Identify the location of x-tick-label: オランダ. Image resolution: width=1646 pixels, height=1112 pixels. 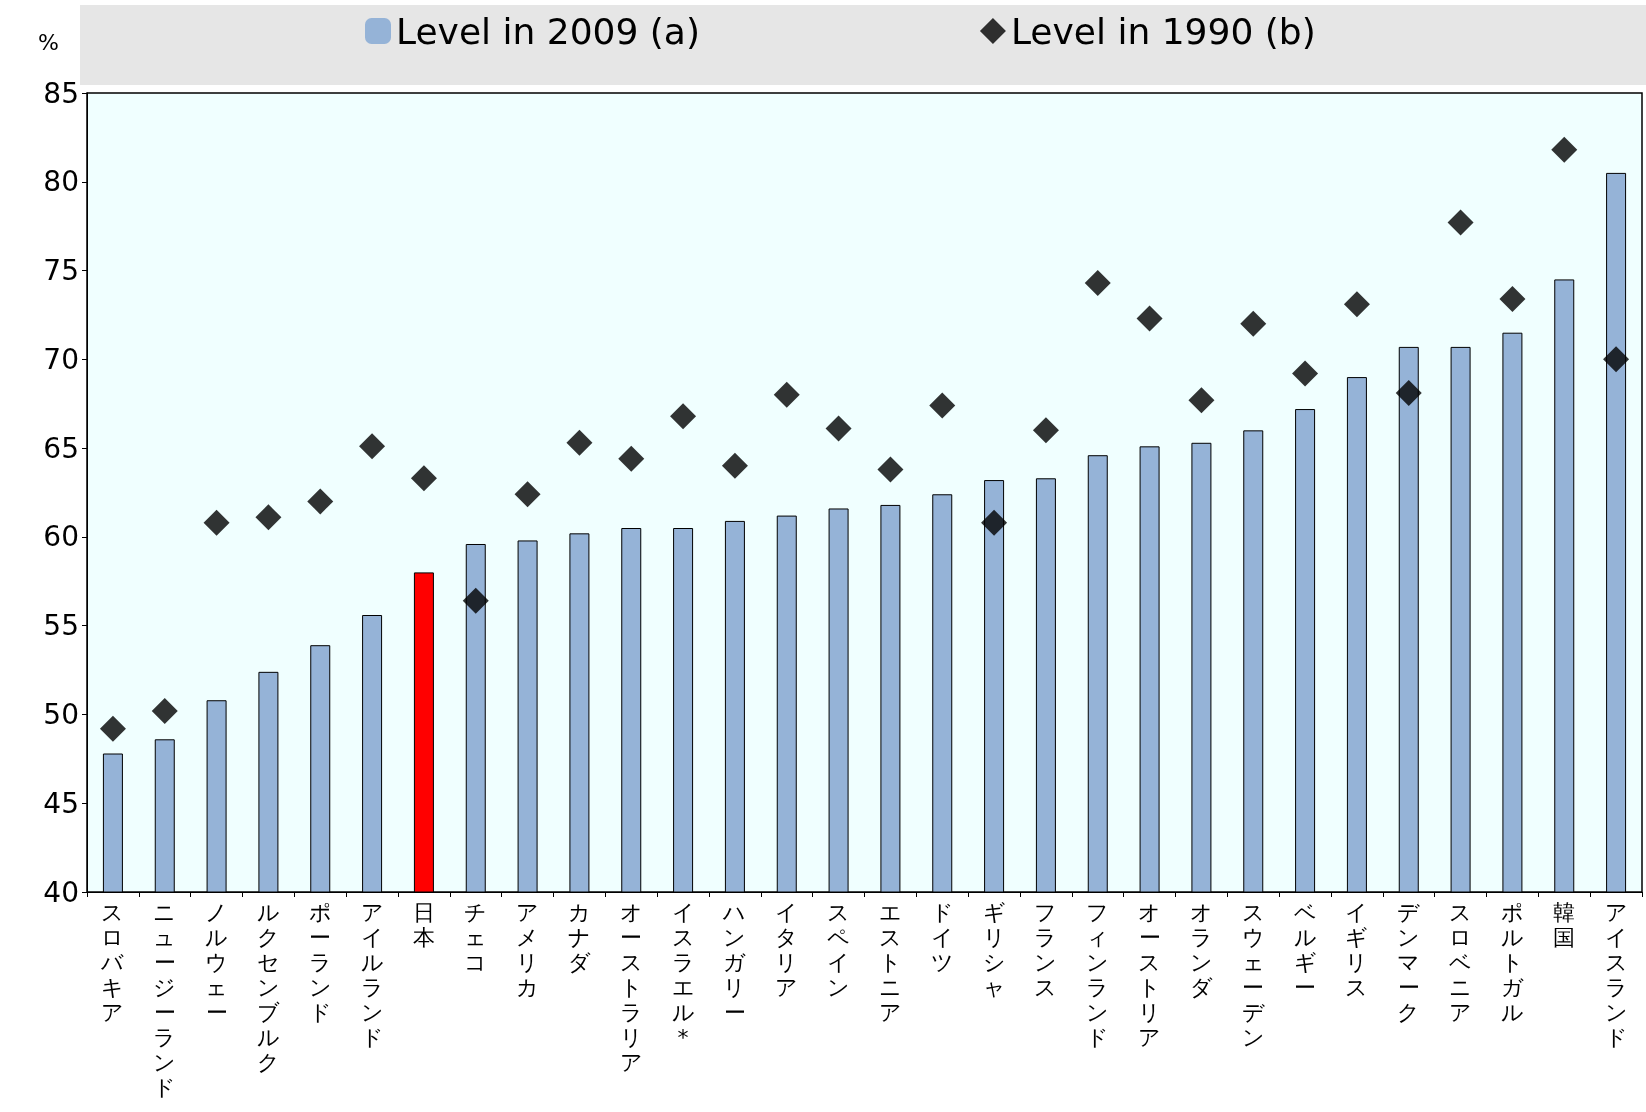
(1201, 950).